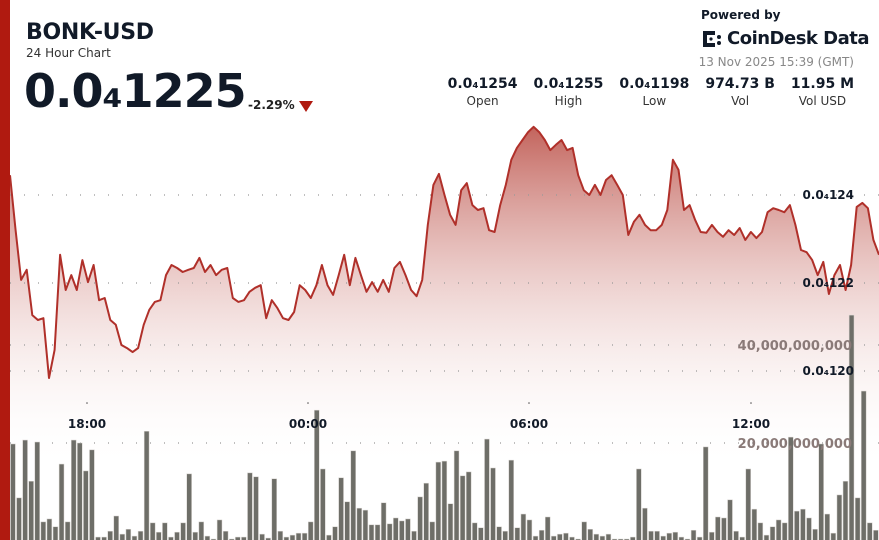 The height and width of the screenshot is (540, 879). What do you see at coordinates (751, 424) in the screenshot?
I see `time-tick-label: 12:00` at bounding box center [751, 424].